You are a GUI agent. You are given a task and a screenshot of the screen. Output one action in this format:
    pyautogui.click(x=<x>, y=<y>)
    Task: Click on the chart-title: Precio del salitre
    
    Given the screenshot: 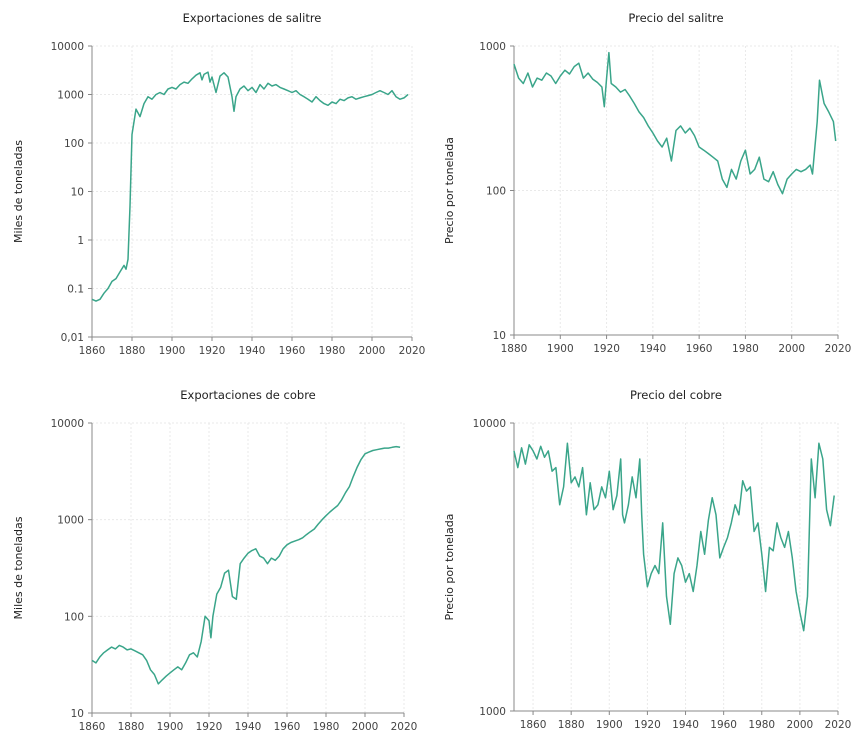 What is the action you would take?
    pyautogui.click(x=675, y=18)
    